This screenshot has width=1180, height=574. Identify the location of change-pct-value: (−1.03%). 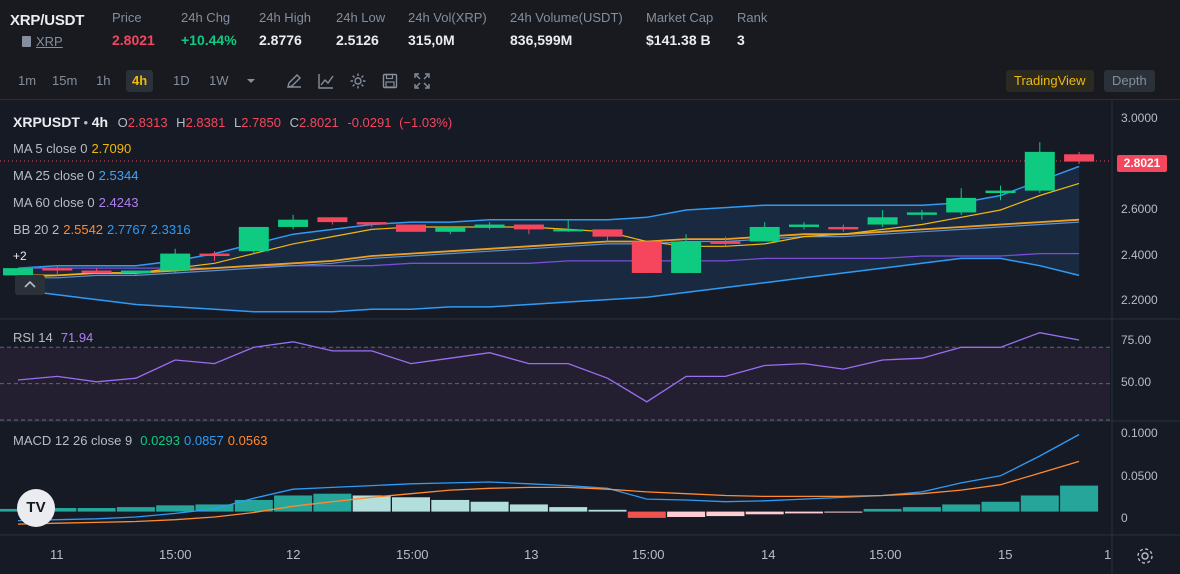
(426, 122).